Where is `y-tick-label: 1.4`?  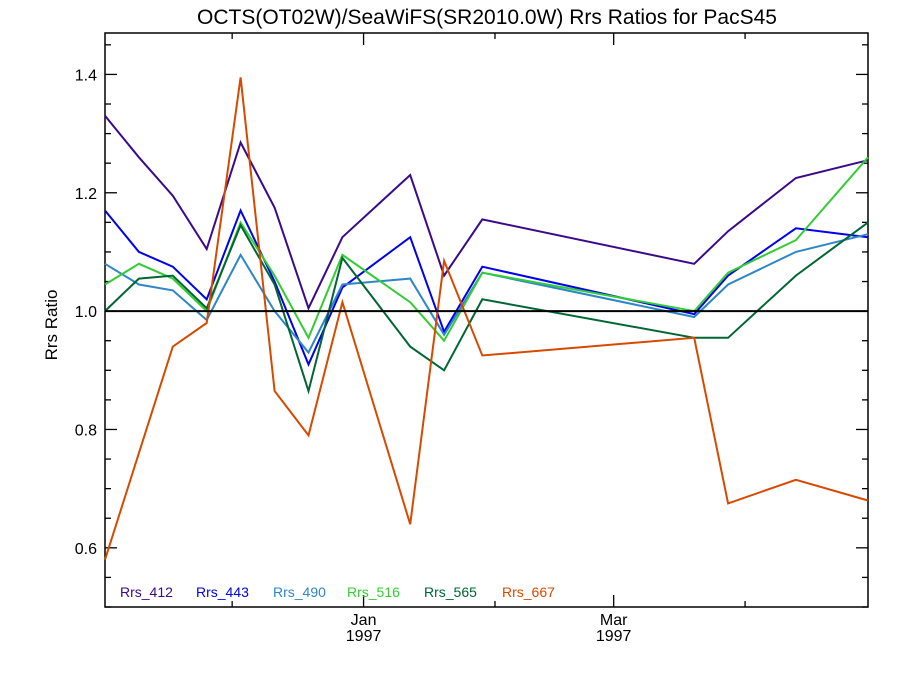
y-tick-label: 1.4 is located at coordinates (86, 75).